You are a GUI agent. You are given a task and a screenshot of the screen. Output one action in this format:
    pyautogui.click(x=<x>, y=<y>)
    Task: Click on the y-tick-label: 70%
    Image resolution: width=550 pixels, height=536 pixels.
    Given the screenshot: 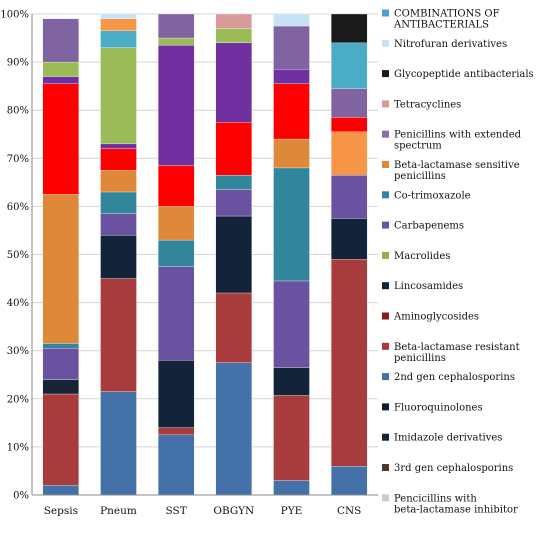 What is the action you would take?
    pyautogui.click(x=18, y=159)
    